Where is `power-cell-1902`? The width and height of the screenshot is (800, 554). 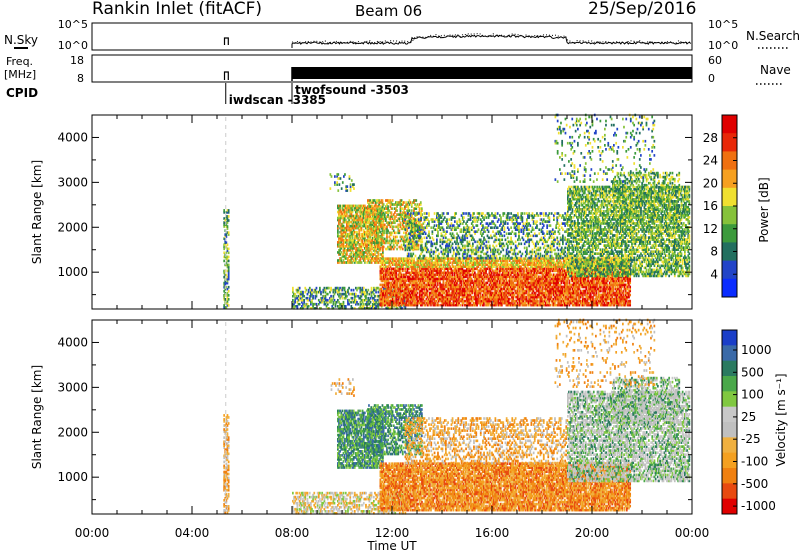
power-cell-1902 is located at coordinates (406, 233).